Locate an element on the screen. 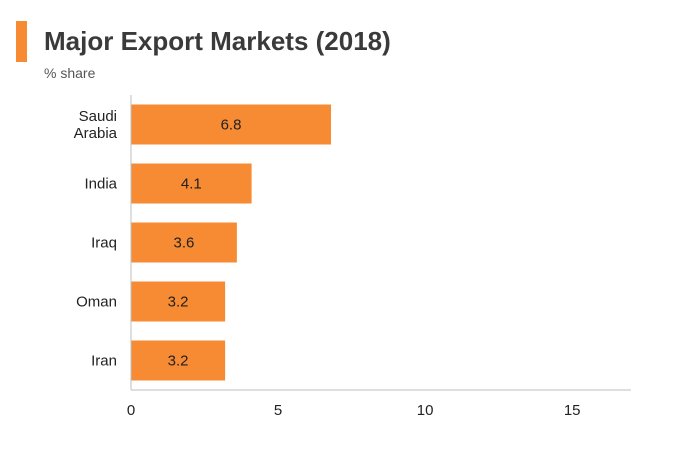 The width and height of the screenshot is (700, 450). bar-value-label: 6.8 is located at coordinates (231, 125).